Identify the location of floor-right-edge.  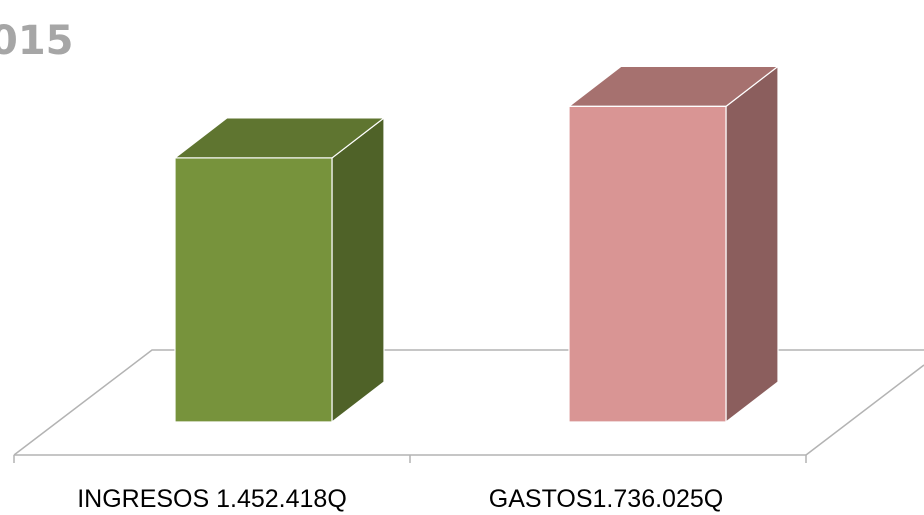
(864, 410).